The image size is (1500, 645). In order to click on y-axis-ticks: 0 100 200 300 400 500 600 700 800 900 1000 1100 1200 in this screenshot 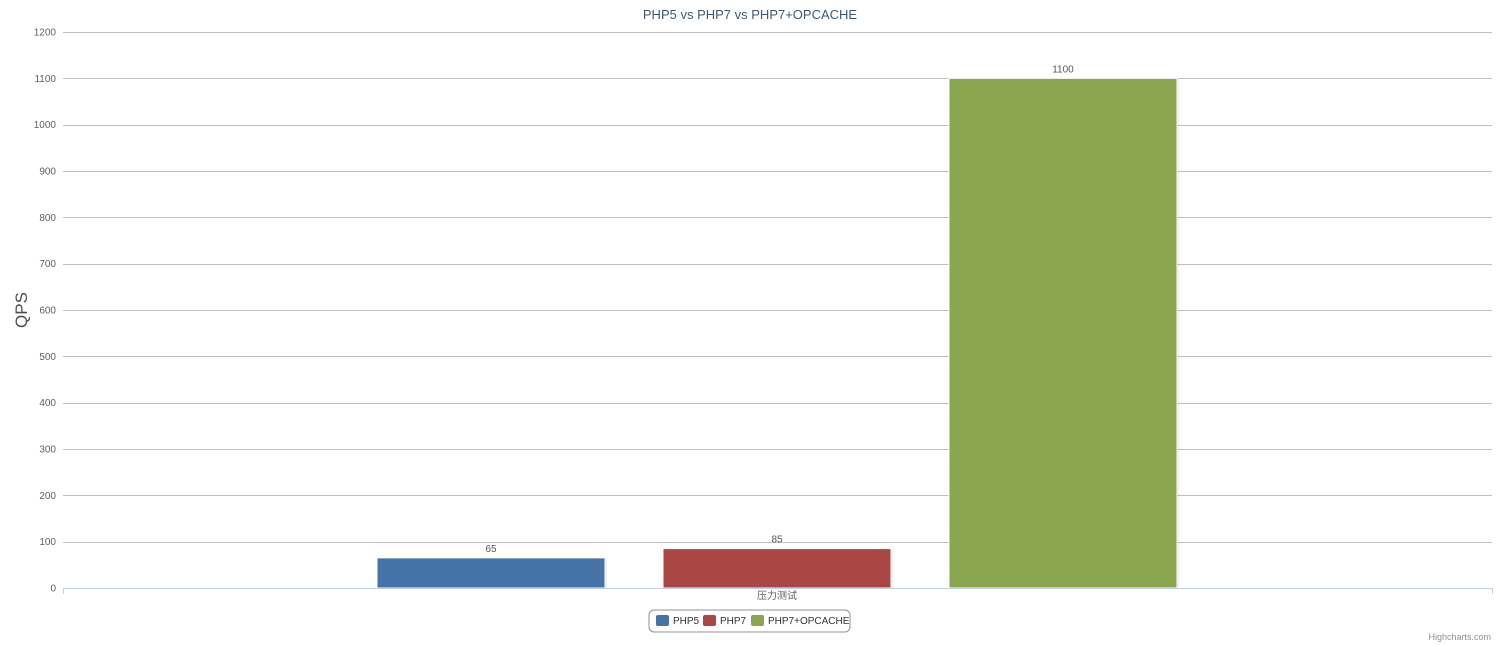, I will do `click(45, 311)`.